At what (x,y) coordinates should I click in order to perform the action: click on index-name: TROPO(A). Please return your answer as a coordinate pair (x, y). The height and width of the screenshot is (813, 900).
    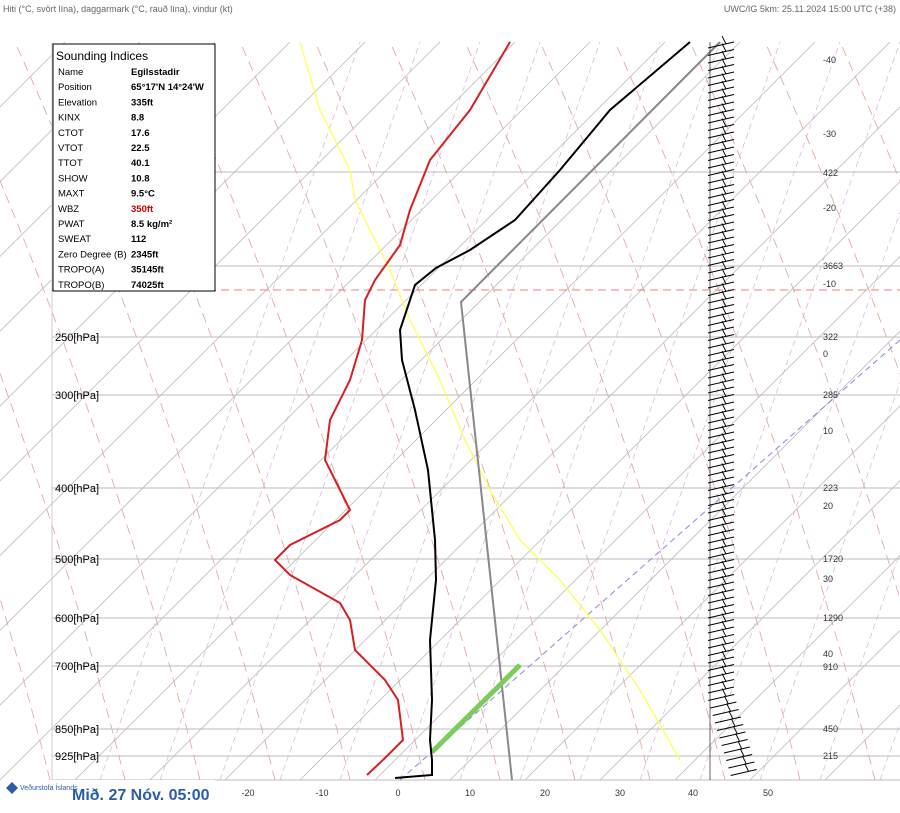
    Looking at the image, I should click on (81, 270).